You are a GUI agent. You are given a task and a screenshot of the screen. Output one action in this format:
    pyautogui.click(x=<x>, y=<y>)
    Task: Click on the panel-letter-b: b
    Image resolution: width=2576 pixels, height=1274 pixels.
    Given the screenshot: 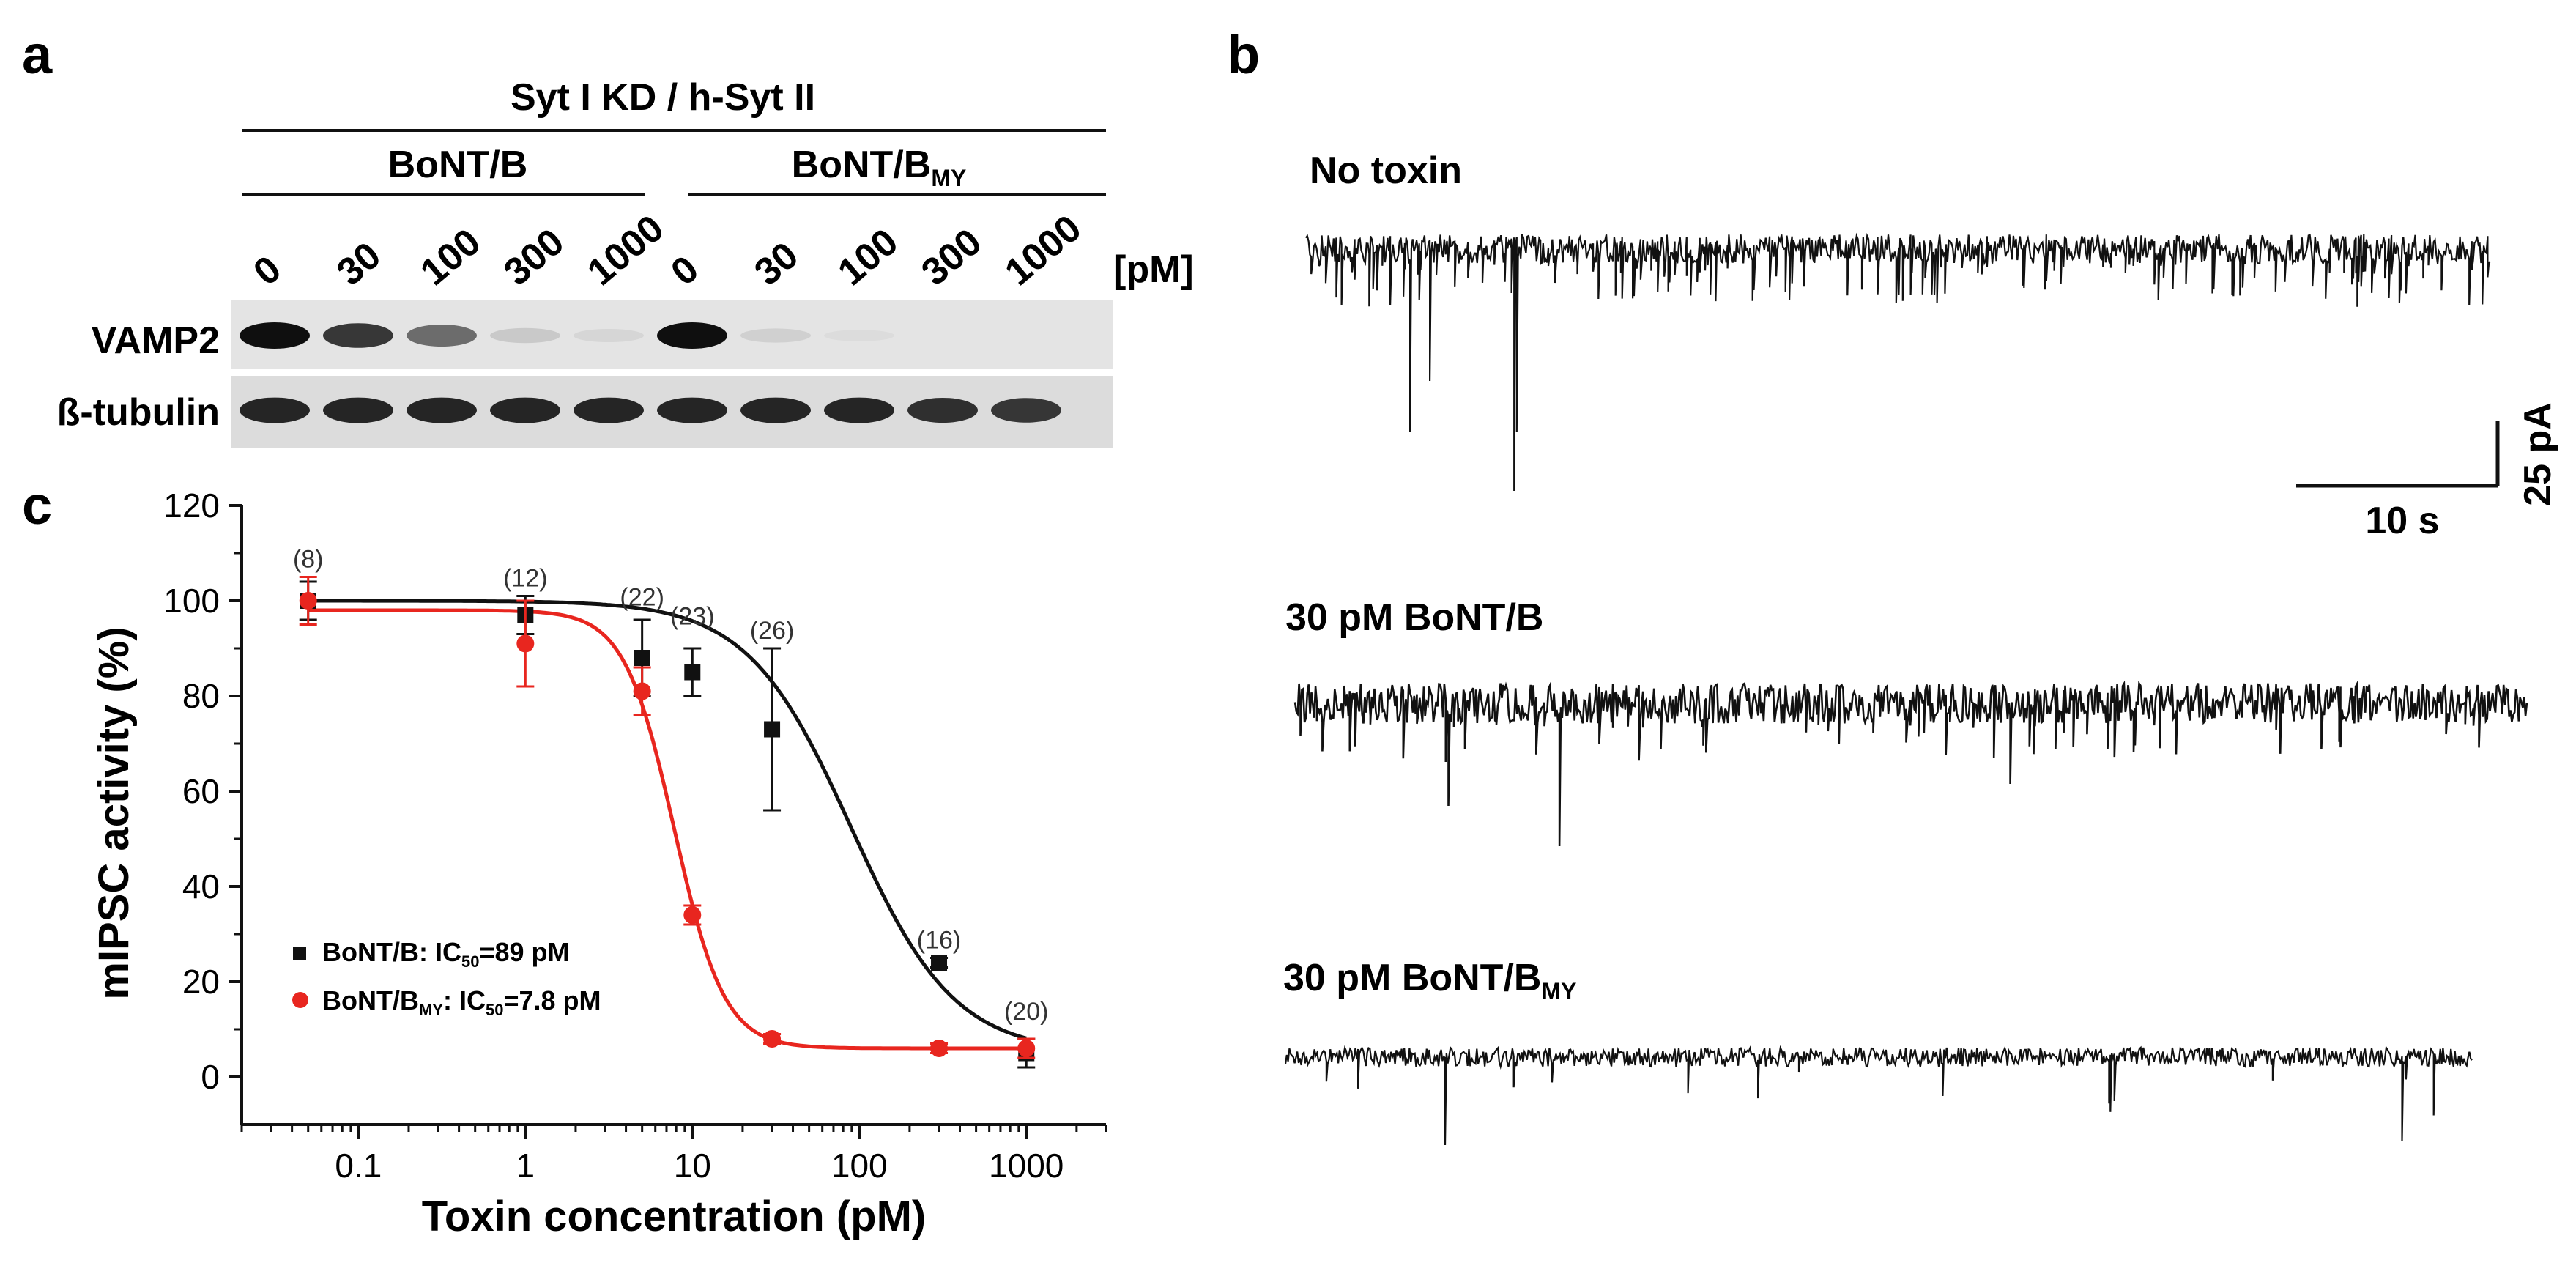 What is the action you would take?
    pyautogui.click(x=1243, y=54)
    